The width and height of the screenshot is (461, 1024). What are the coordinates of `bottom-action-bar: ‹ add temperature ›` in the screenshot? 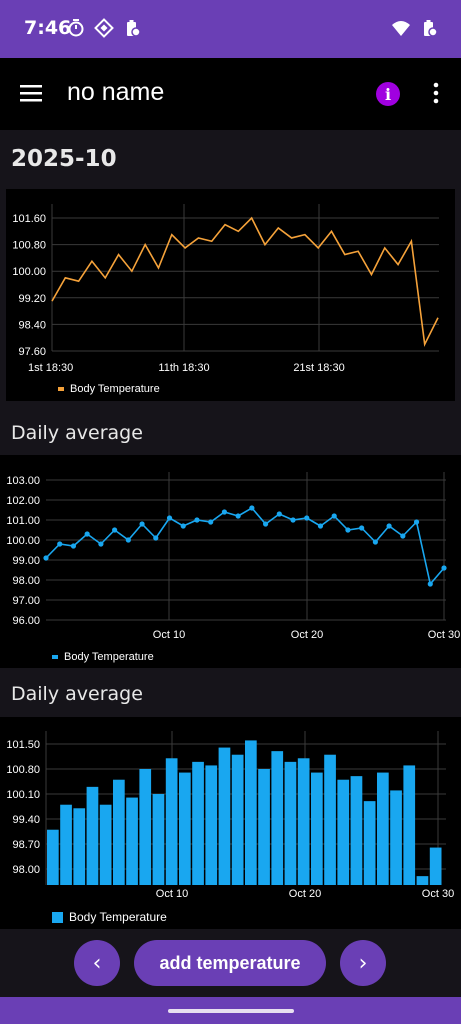 It's located at (230, 963).